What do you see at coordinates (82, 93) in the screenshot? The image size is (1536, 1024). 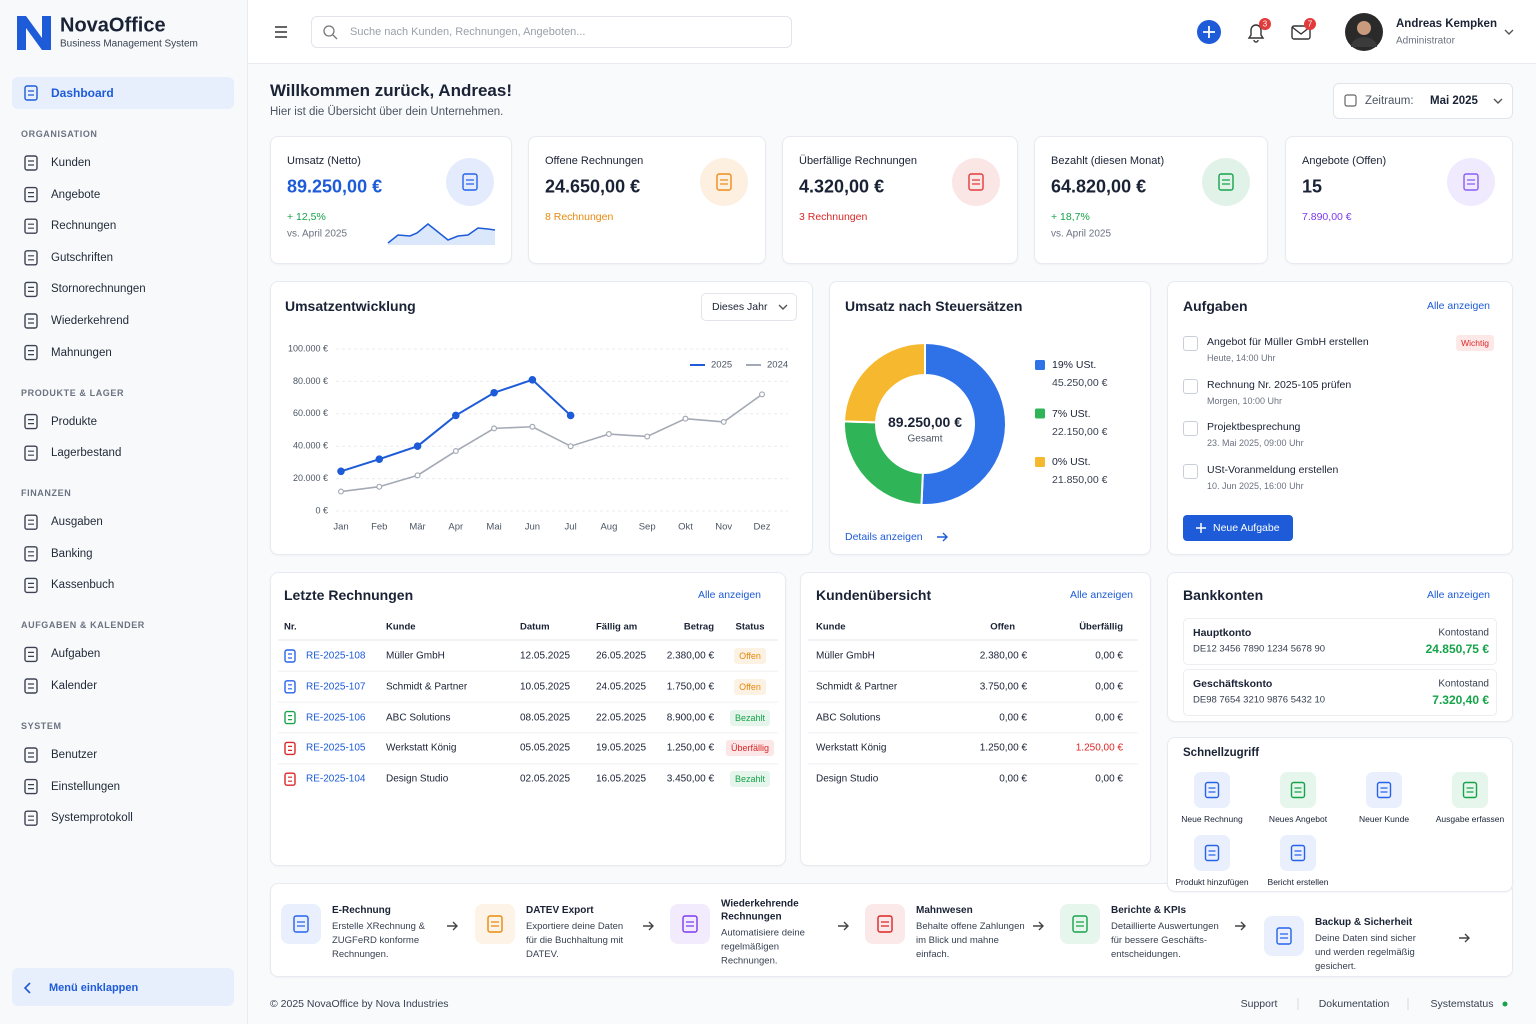 I see `nav-label: Dashboard` at bounding box center [82, 93].